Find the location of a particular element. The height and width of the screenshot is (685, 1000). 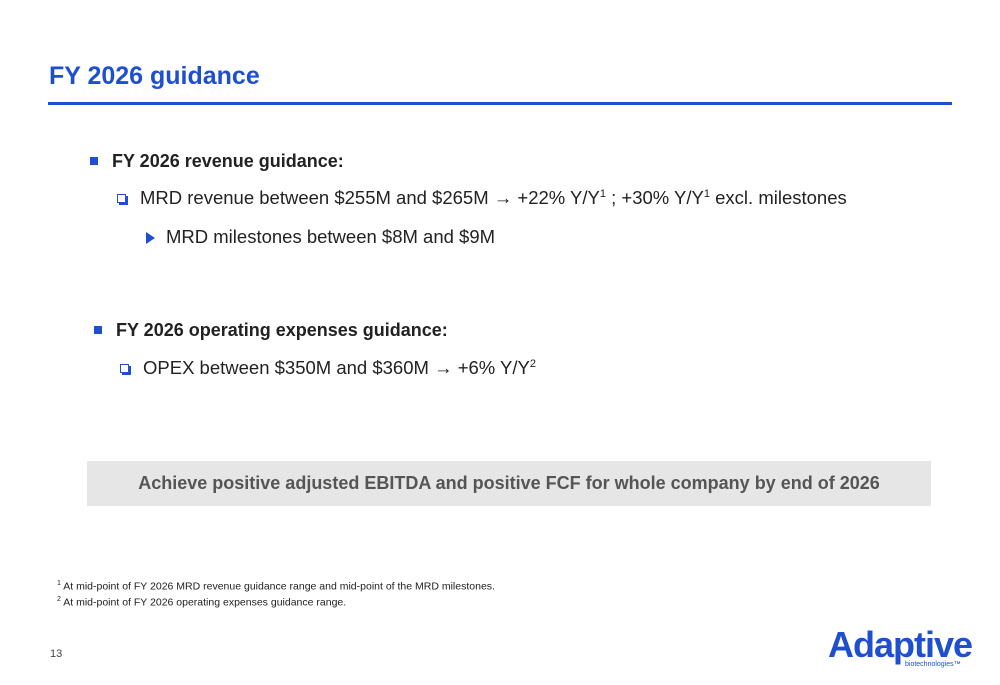

logo-tagline: biotechnologies™ is located at coordinates (933, 664).